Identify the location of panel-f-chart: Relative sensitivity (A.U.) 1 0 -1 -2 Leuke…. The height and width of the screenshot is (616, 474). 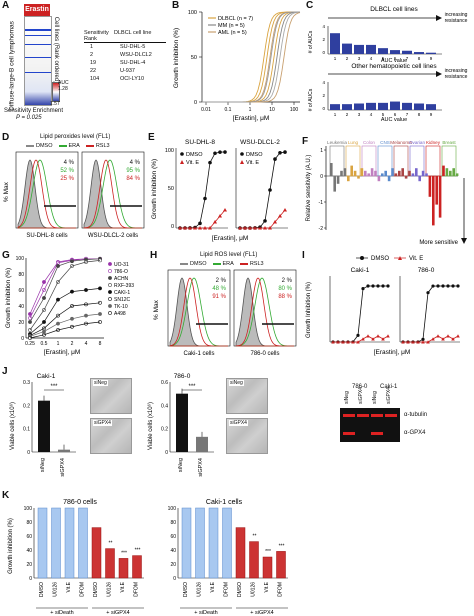
(386, 193).